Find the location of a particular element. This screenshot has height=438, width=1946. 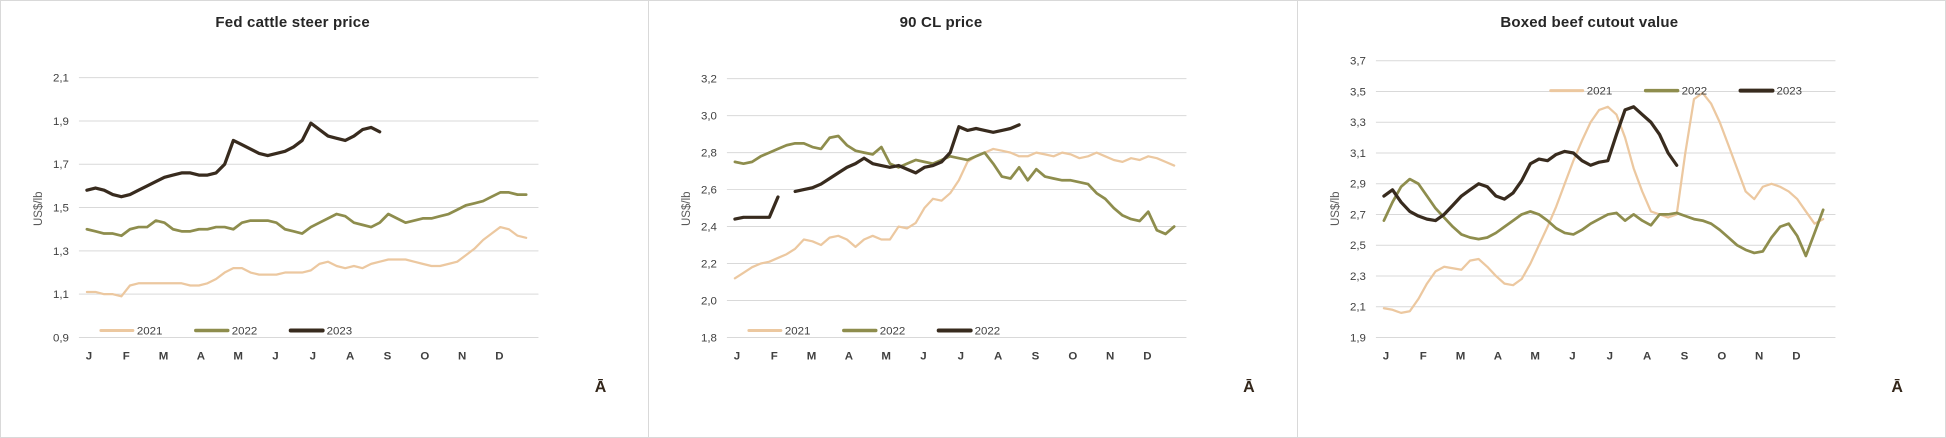

y-tick-label: 0,9 is located at coordinates (61, 338).